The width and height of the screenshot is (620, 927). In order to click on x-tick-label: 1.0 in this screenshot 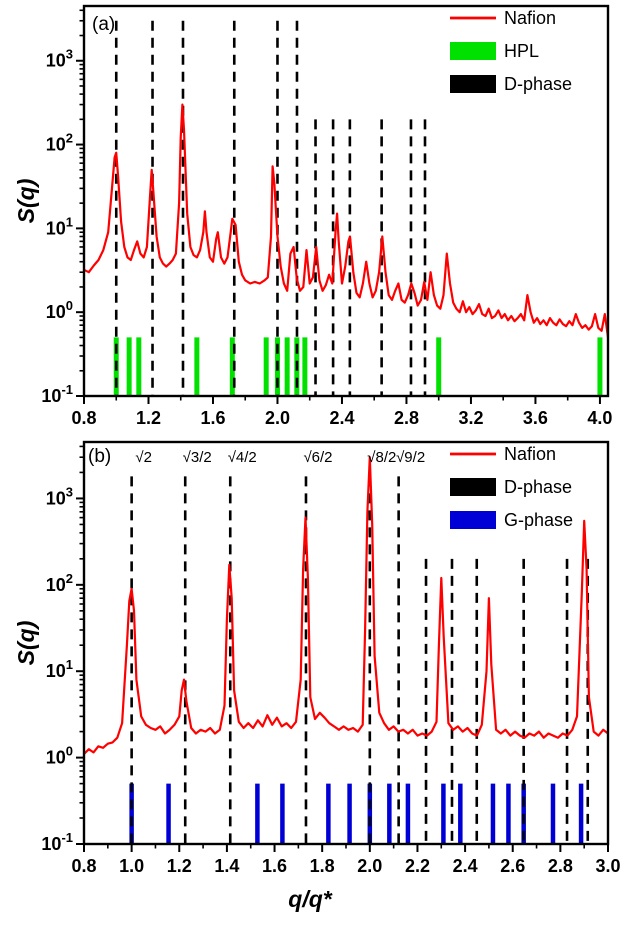, I will do `click(131, 866)`.